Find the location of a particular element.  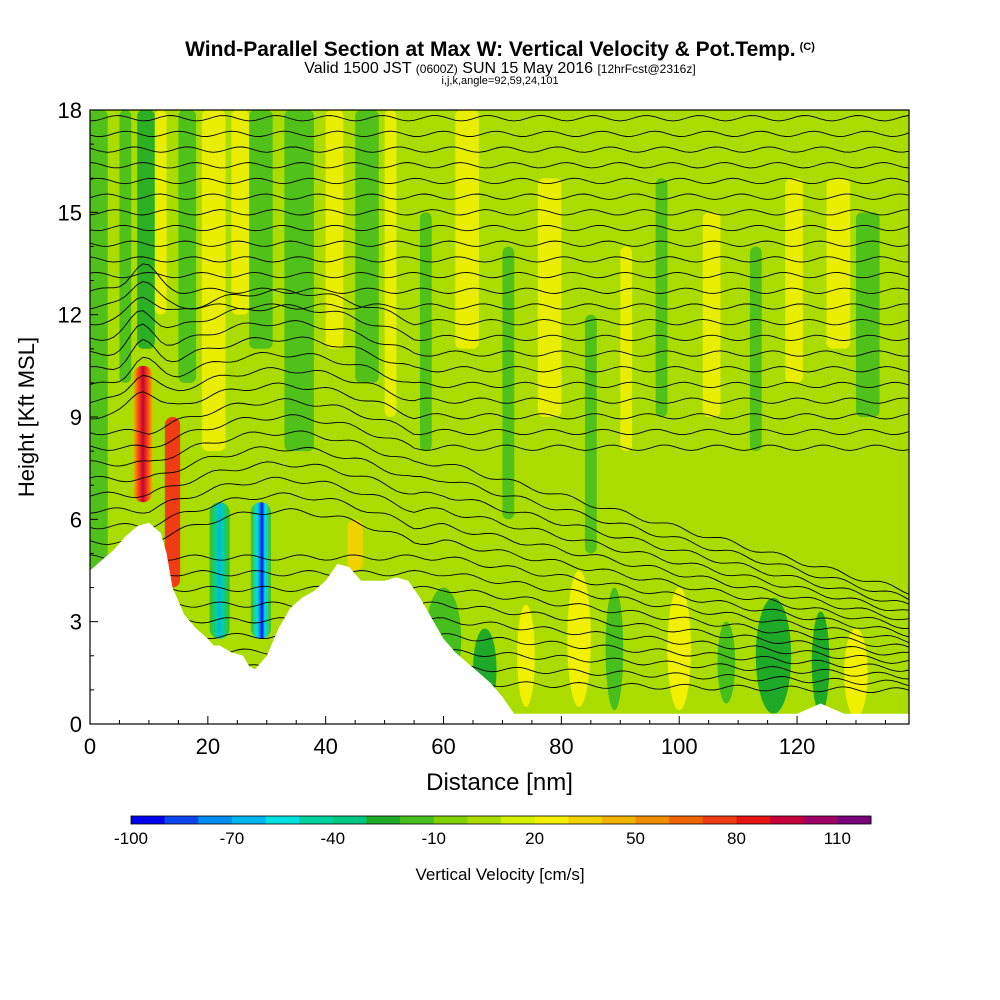

x-tick-label: 20 is located at coordinates (208, 746).